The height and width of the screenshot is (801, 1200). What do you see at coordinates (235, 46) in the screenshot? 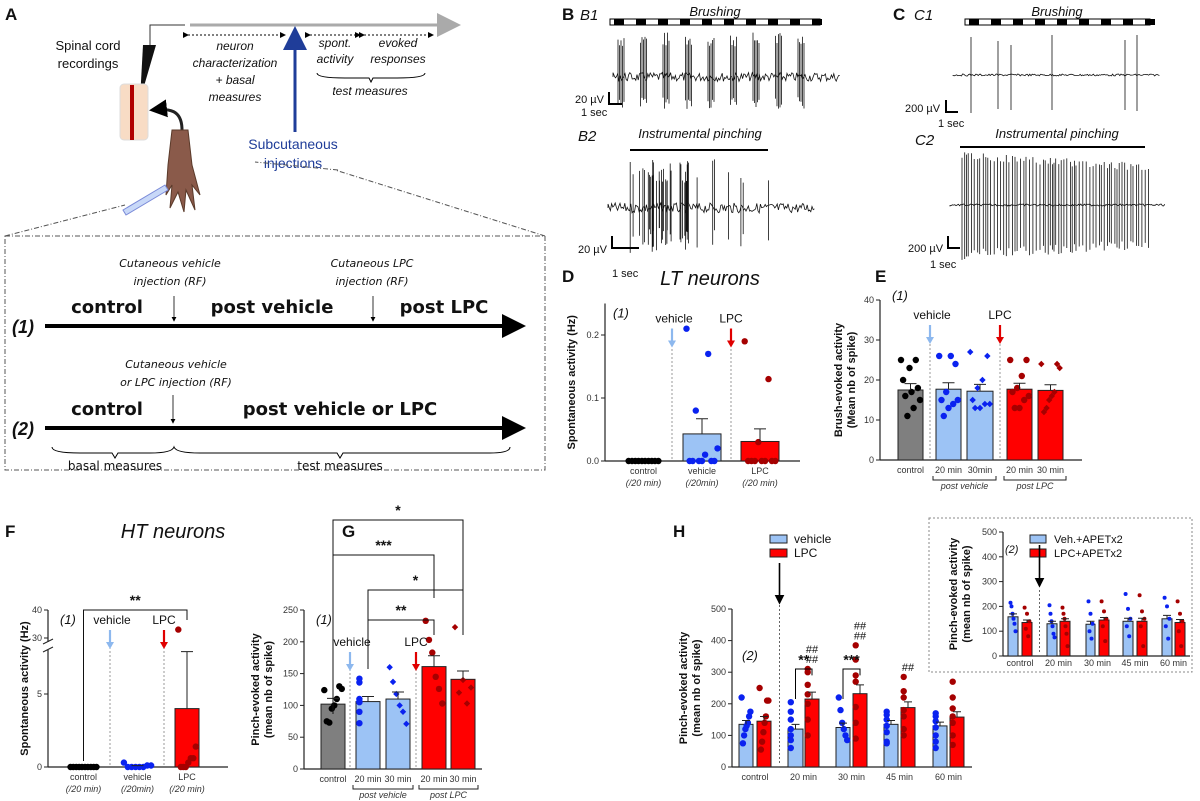
I see `neuron-char-label: neuron` at bounding box center [235, 46].